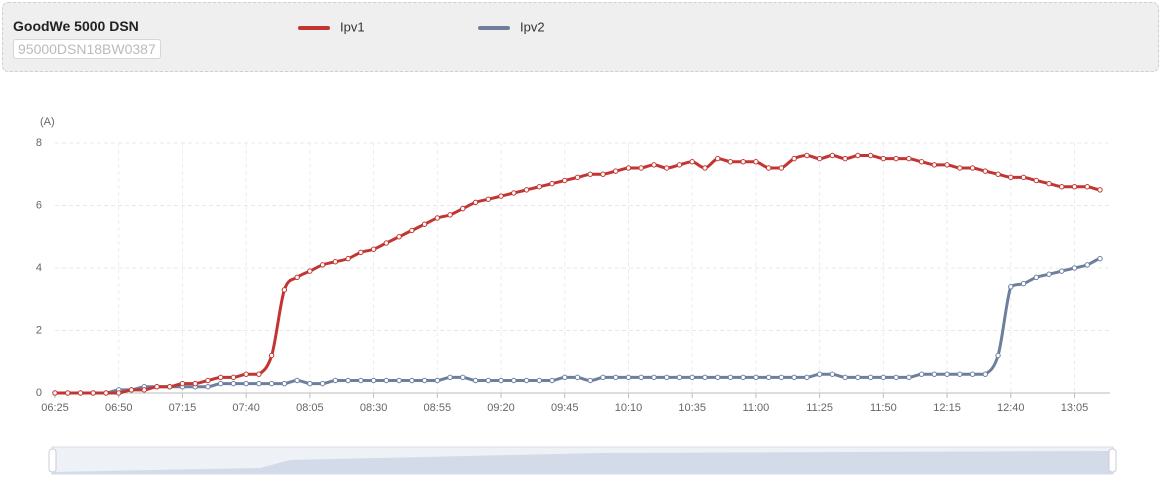 The height and width of the screenshot is (492, 1169). Describe the element at coordinates (39, 330) in the screenshot. I see `y-tick-label: 2` at that location.